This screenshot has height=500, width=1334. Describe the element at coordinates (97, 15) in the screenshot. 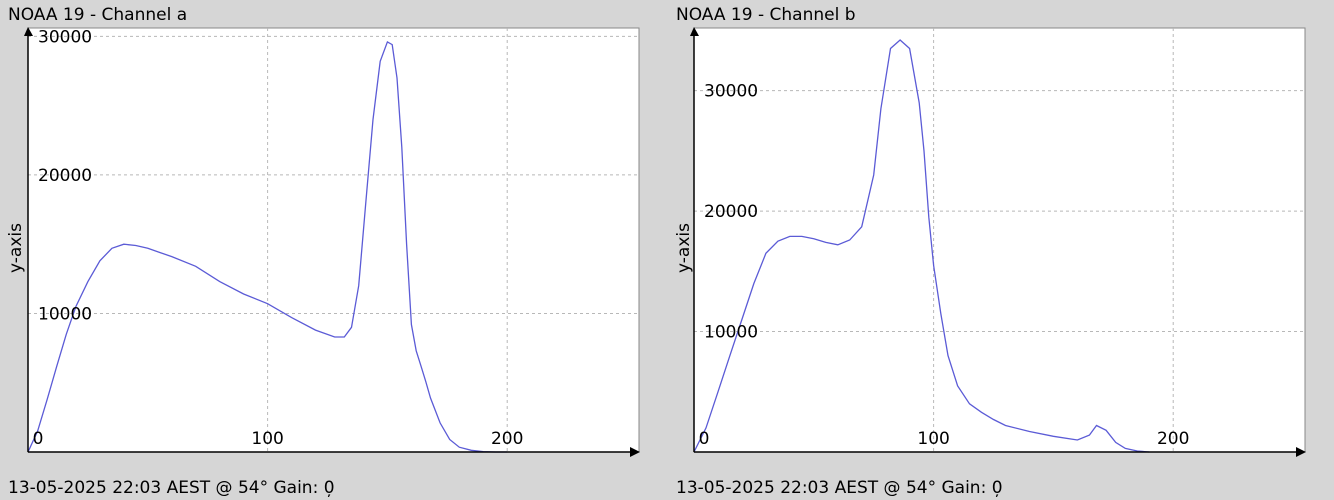

I see `panel-title: NOAA 19 - Channel a` at that location.